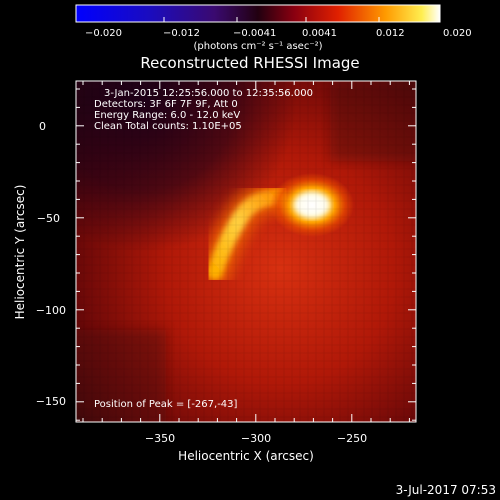 The width and height of the screenshot is (500, 500). Describe the element at coordinates (48, 218) in the screenshot. I see `y-tick-label: −50` at that location.